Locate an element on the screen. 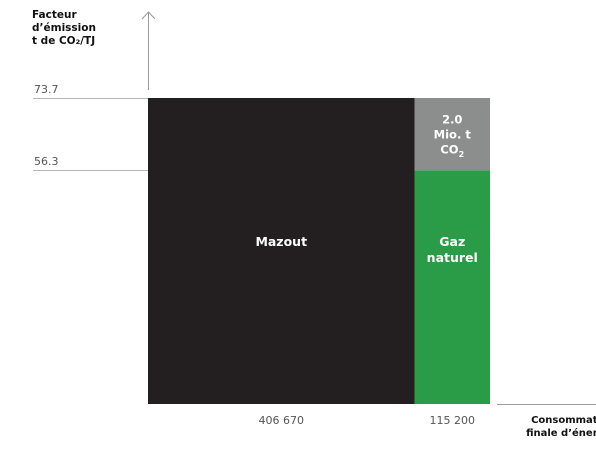 The width and height of the screenshot is (596, 457). x-axis-title-line-2: finale d’énergie is located at coordinates (561, 433).